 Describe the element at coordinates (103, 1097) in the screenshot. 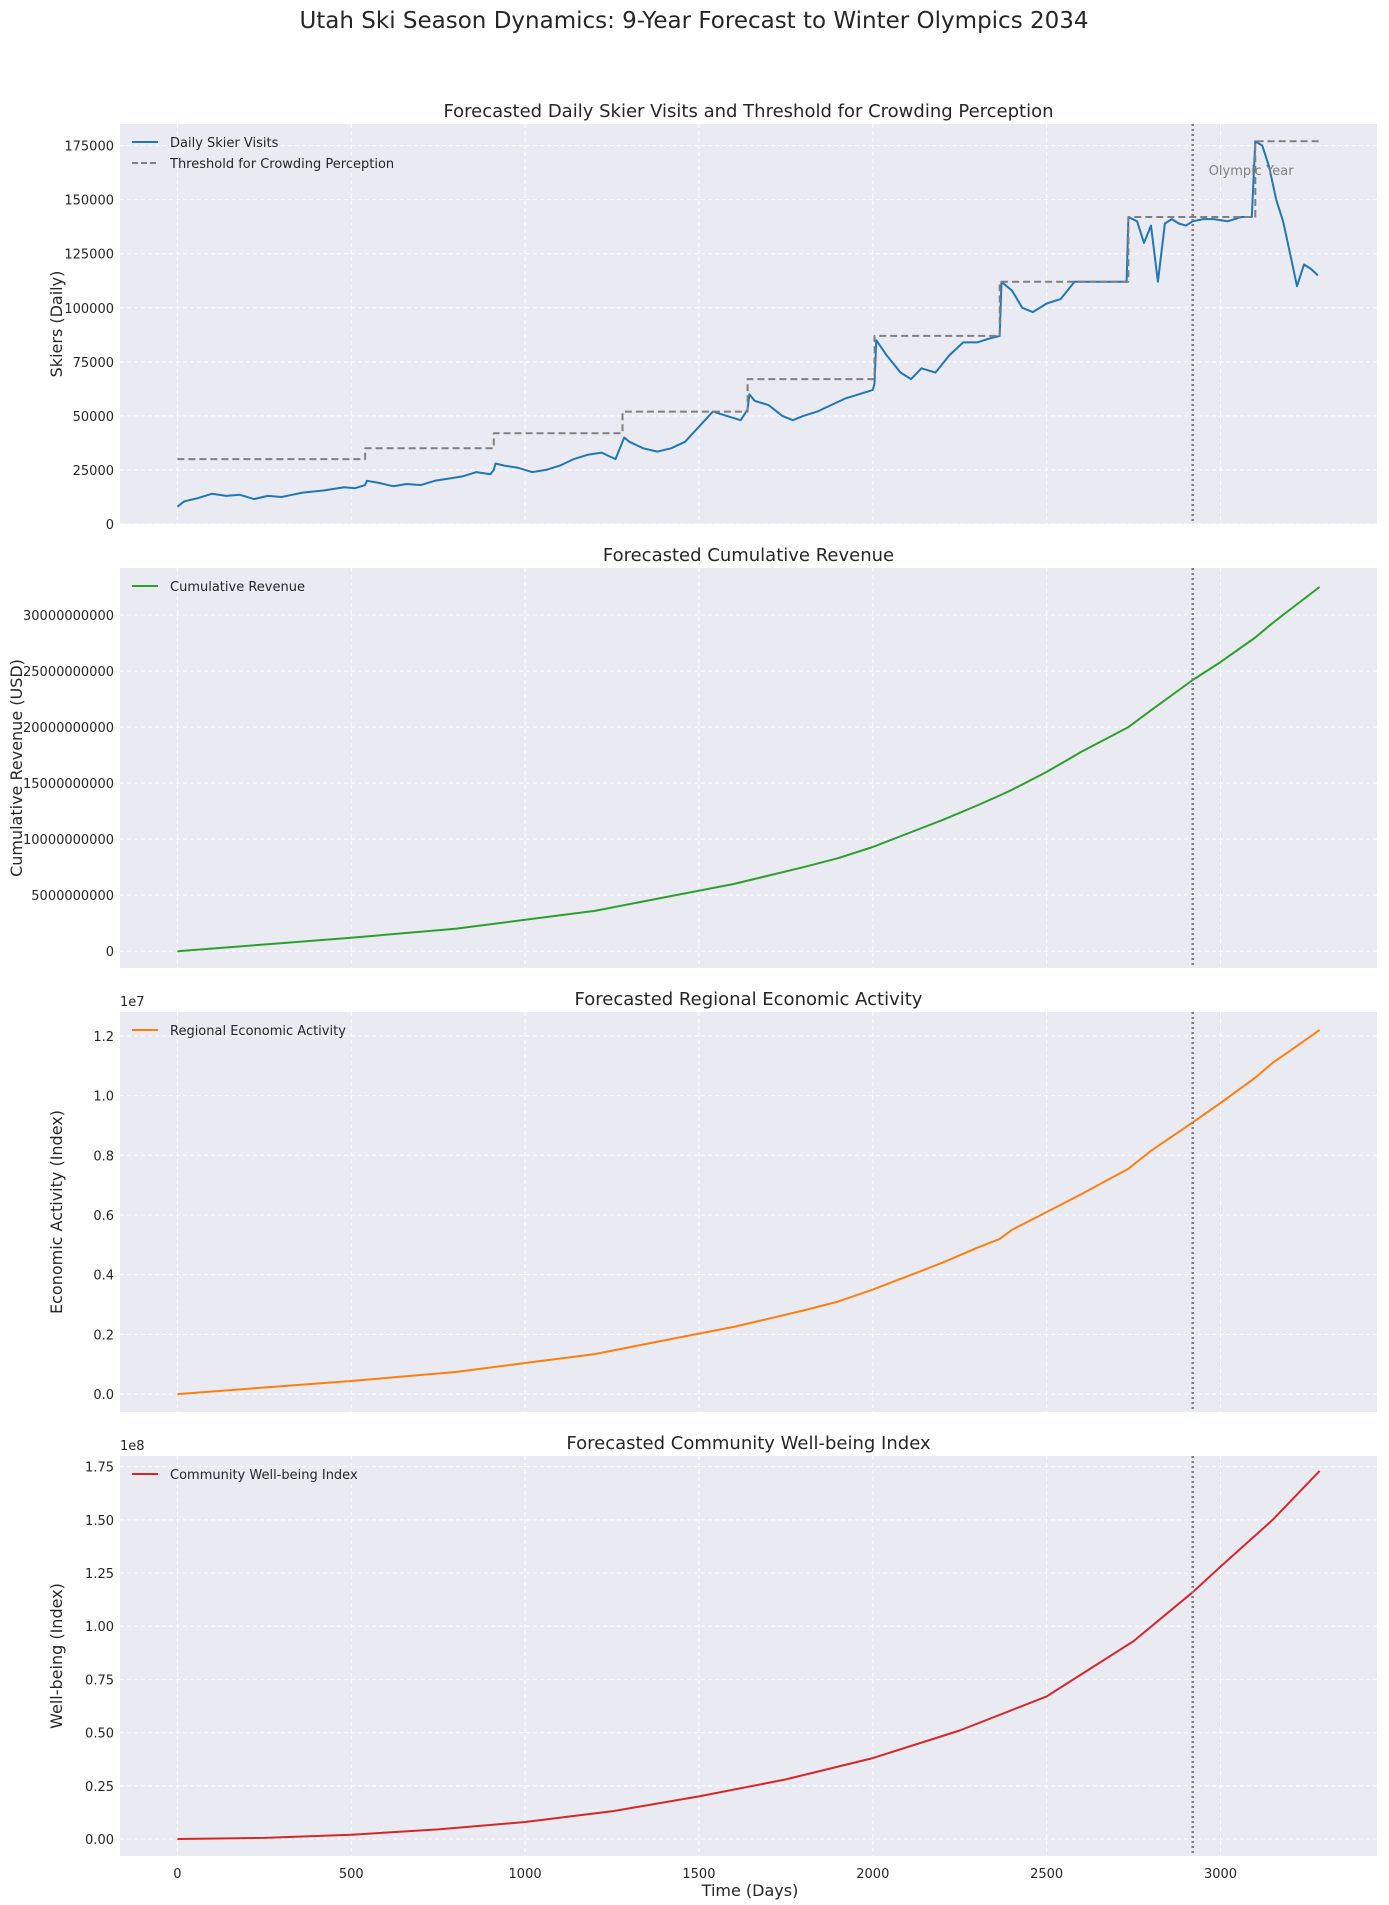

I see `y-tick-label: 1.0` at that location.